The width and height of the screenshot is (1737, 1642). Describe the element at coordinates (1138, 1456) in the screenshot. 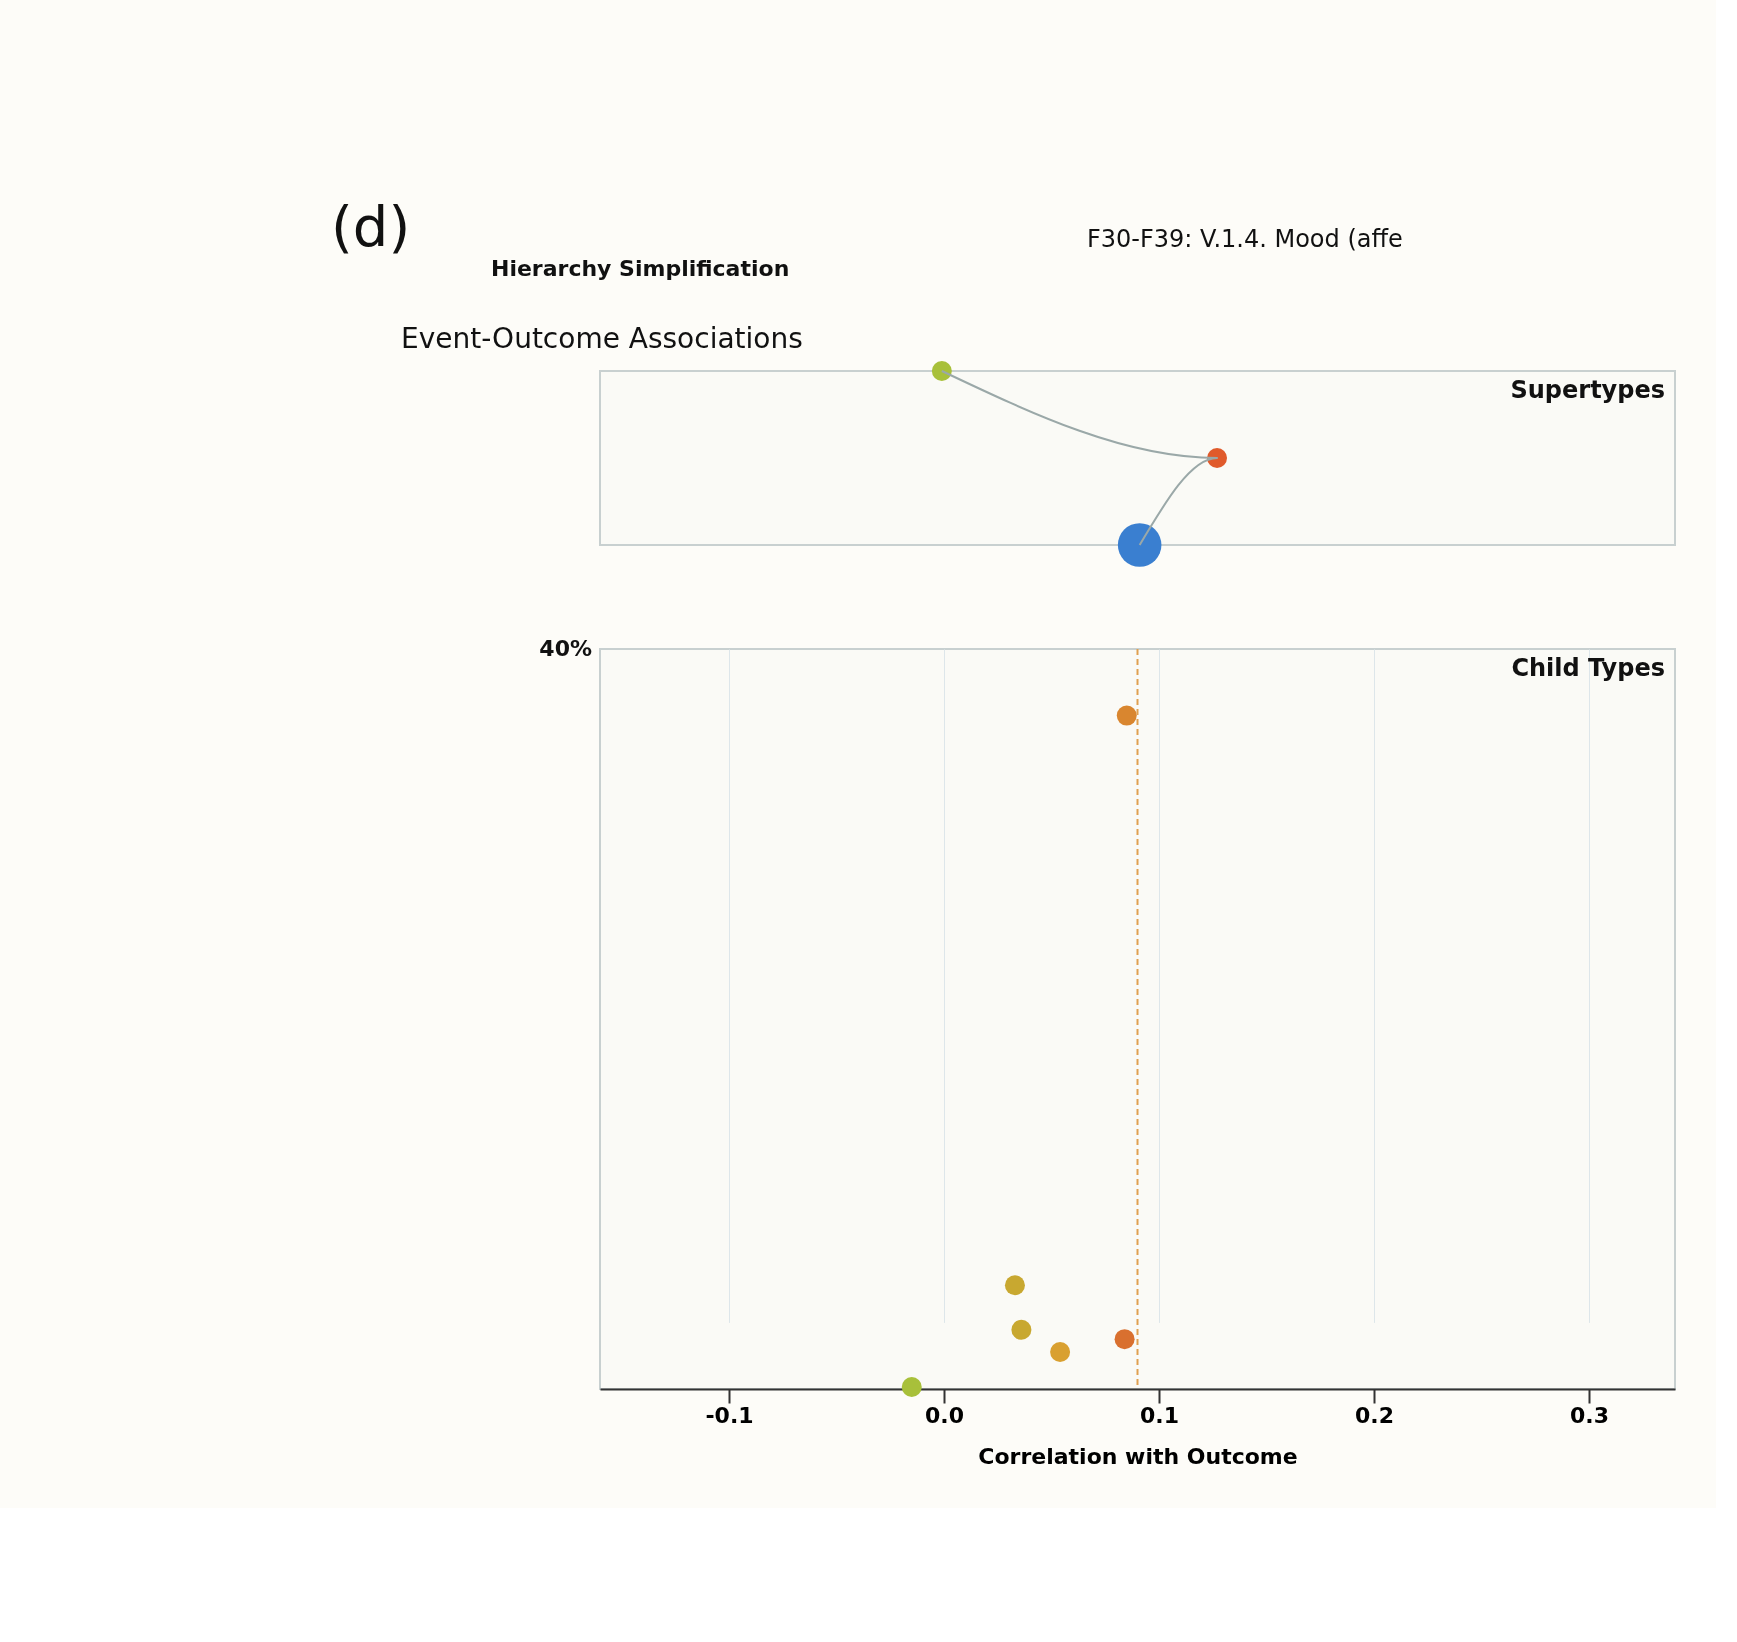

I see `x-axis-title: Correlation with Outcome` at that location.